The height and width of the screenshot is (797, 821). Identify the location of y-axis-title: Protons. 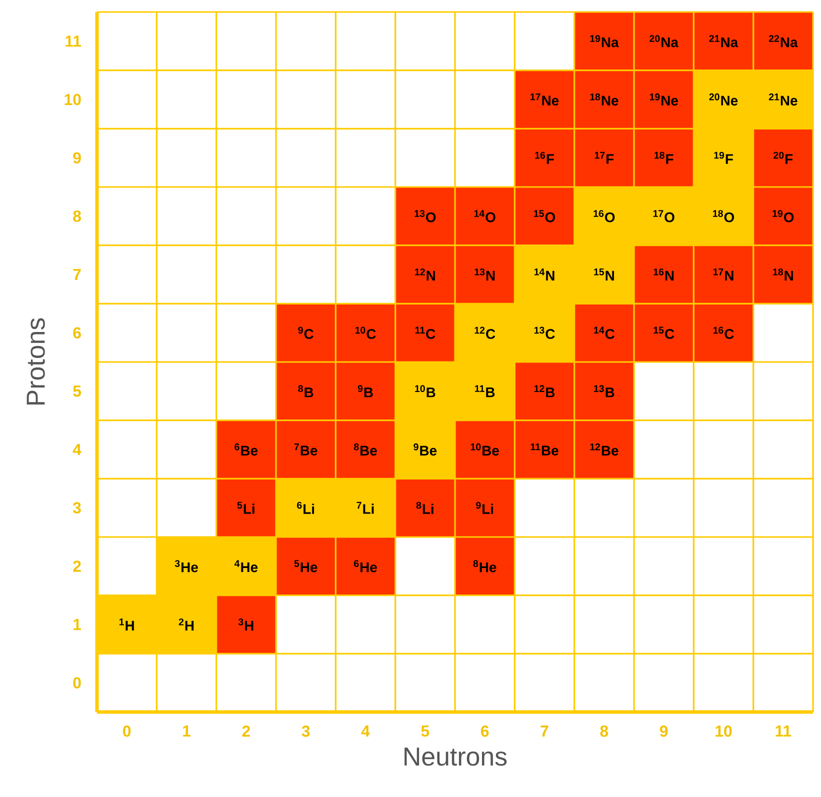
(35, 361).